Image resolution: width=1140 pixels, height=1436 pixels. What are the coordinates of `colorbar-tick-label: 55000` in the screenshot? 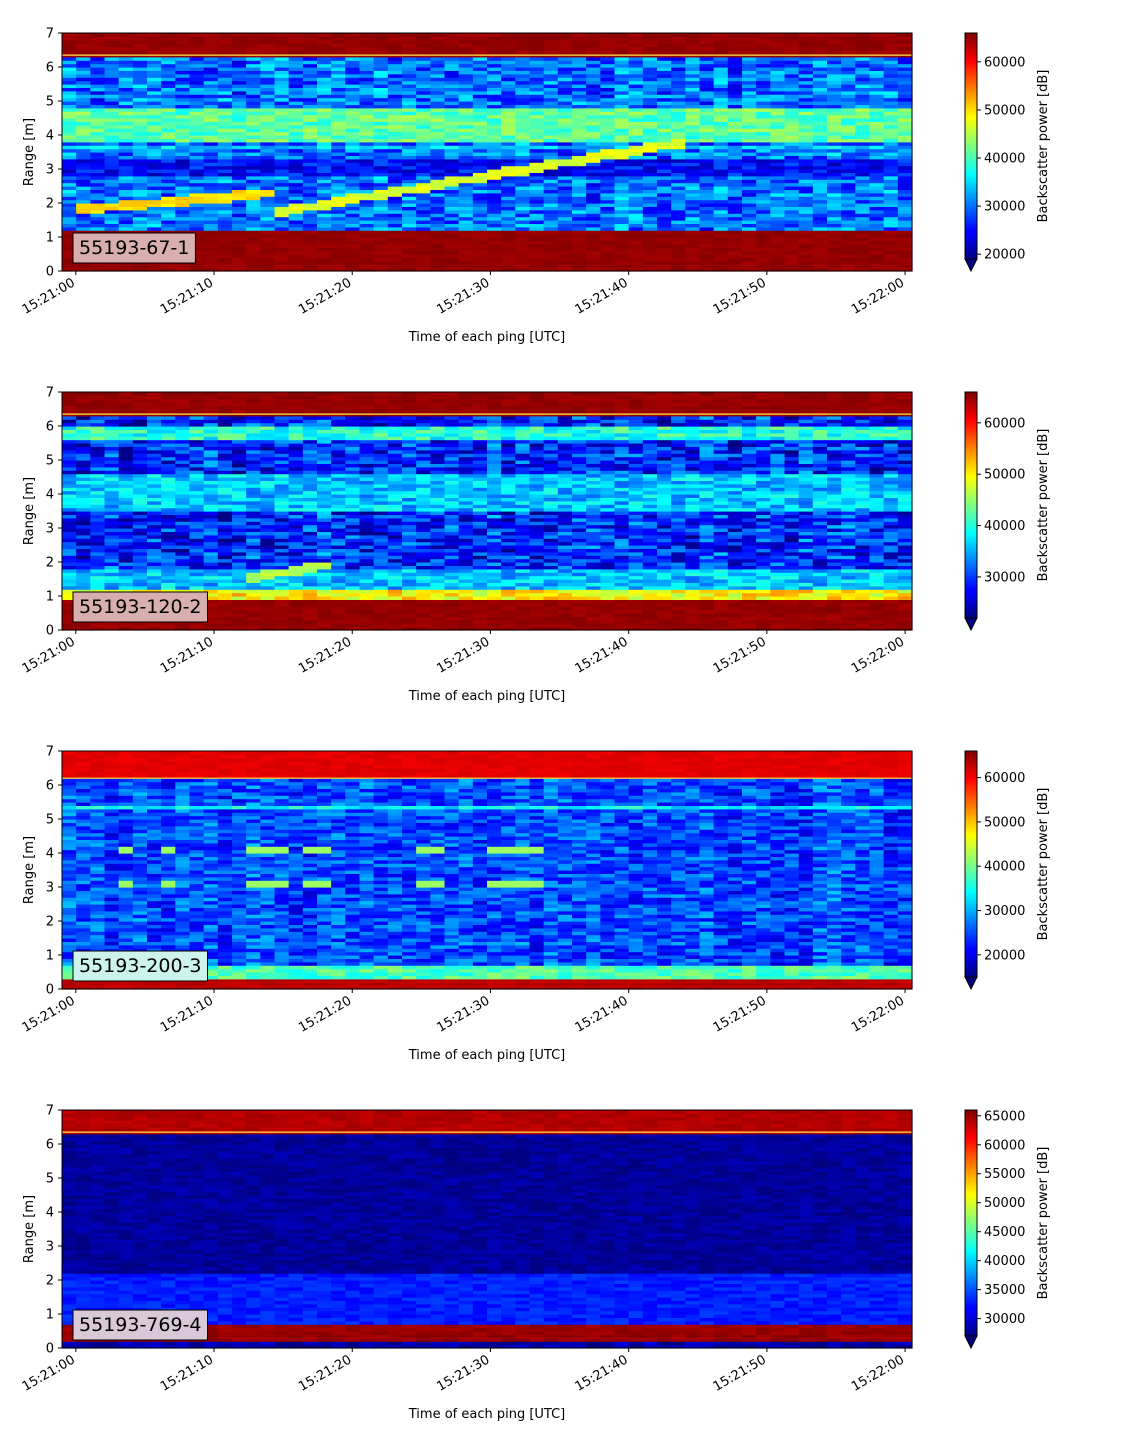 It's located at (1004, 1174).